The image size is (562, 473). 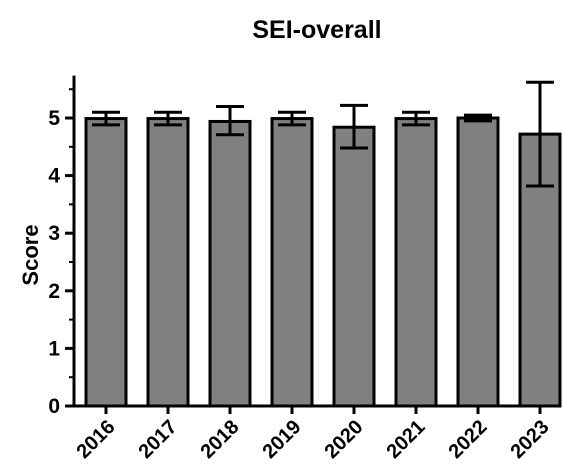 I want to click on x-axis: 2016 2017 2018 2019 2020 2021 2022 2023, so click(x=315, y=433).